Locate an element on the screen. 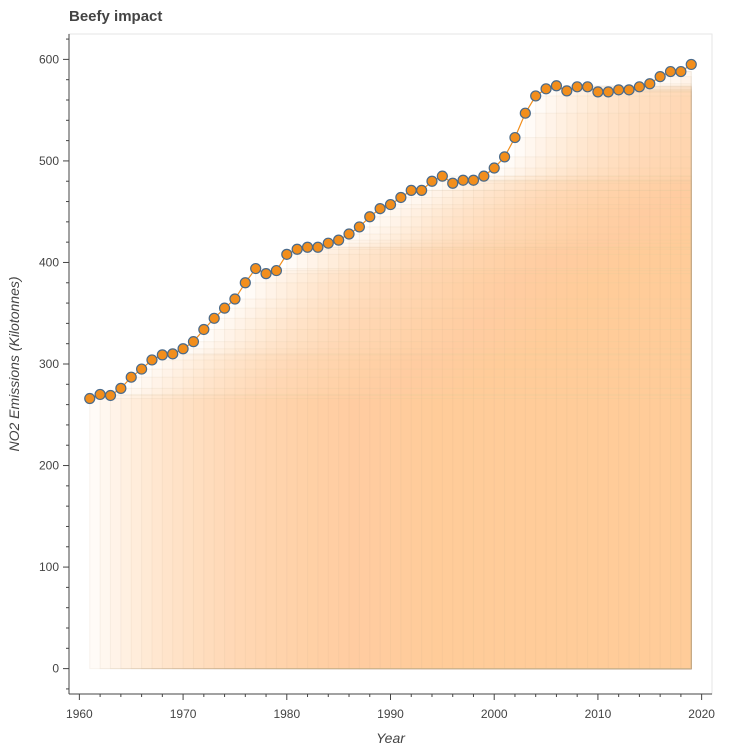  x-tick-label: 1970 is located at coordinates (183, 714).